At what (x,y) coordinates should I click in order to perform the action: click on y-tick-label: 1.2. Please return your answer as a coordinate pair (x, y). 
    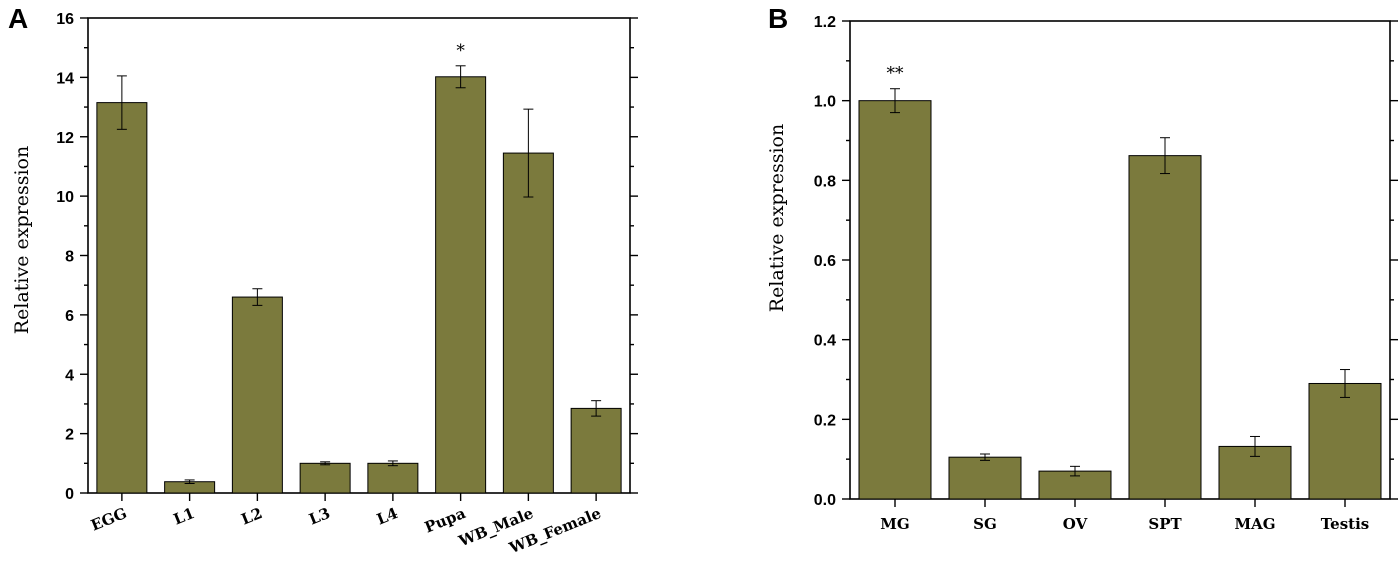
    Looking at the image, I should click on (825, 22).